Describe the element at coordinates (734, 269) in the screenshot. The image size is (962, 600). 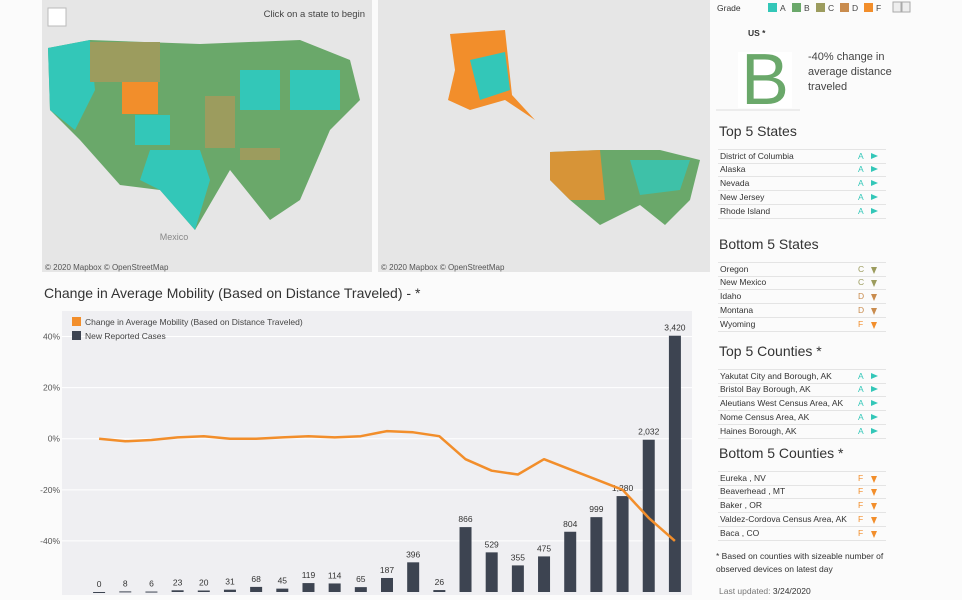
I see `row-name: Oregon` at that location.